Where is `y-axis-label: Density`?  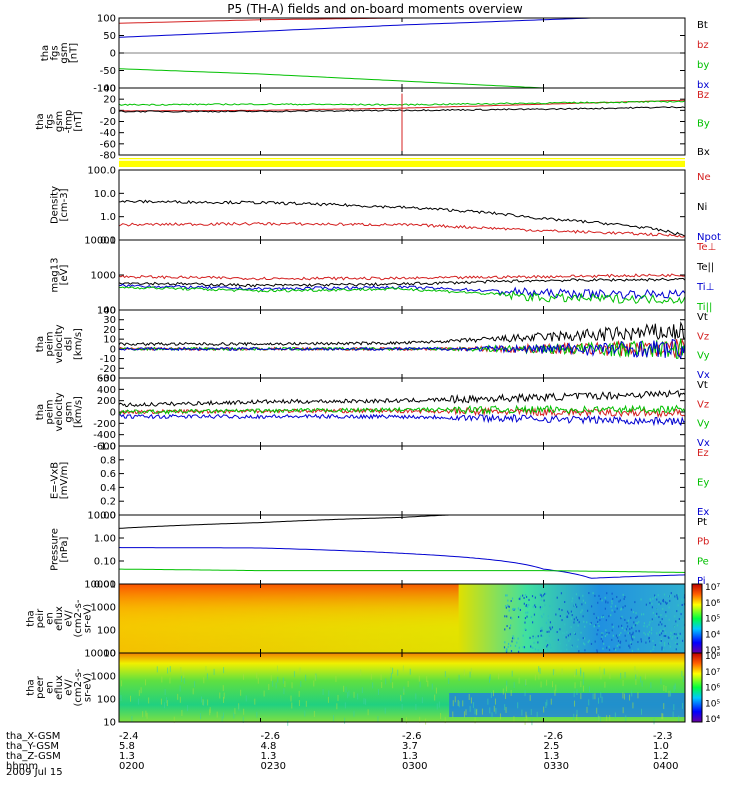
y-axis-label: Density is located at coordinates (54, 205).